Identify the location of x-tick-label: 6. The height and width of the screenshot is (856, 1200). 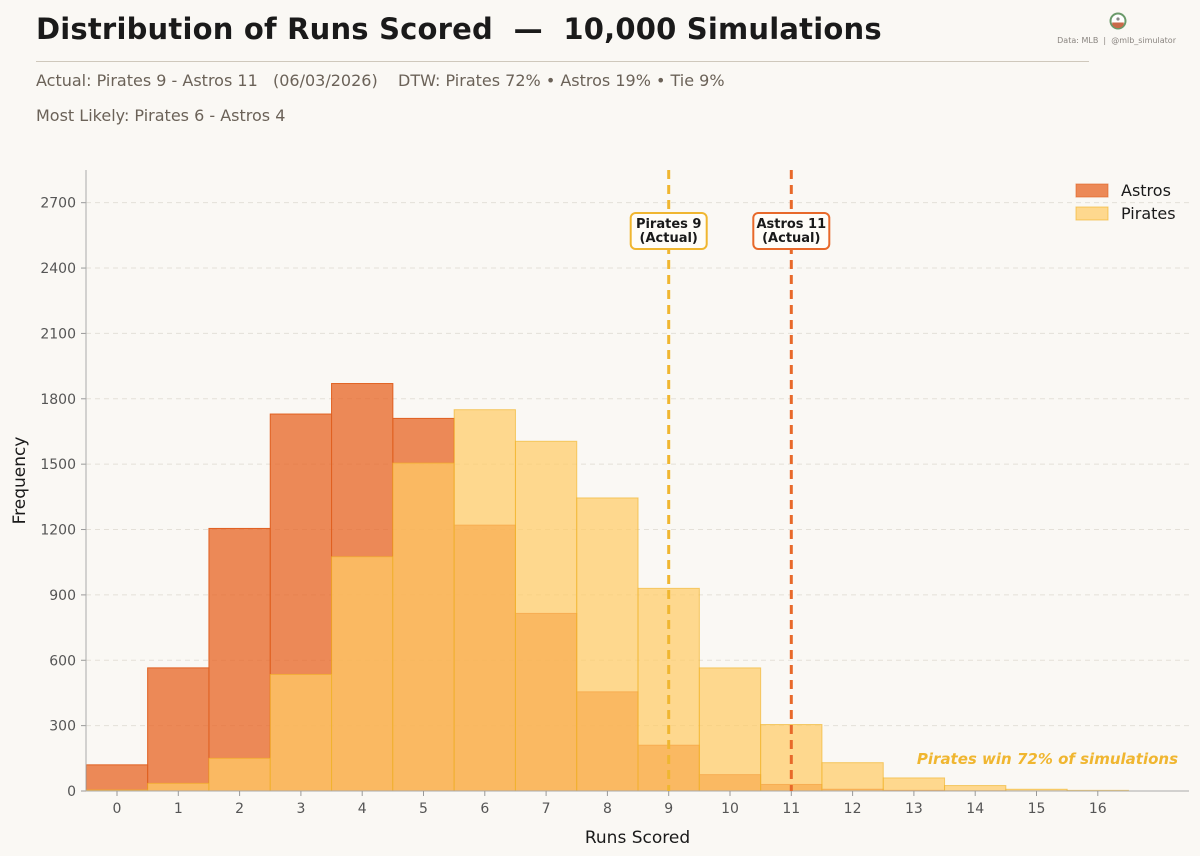
(484, 809).